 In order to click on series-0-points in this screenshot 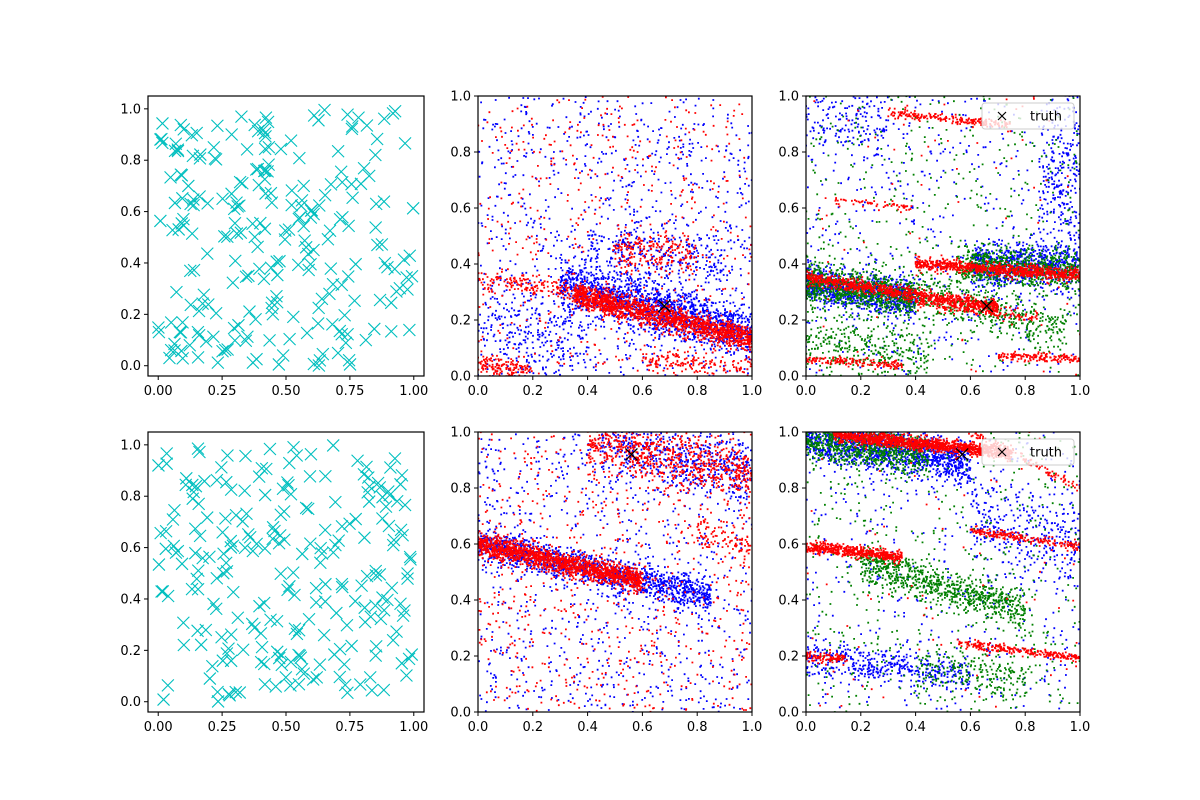, I will do `click(943, 571)`.